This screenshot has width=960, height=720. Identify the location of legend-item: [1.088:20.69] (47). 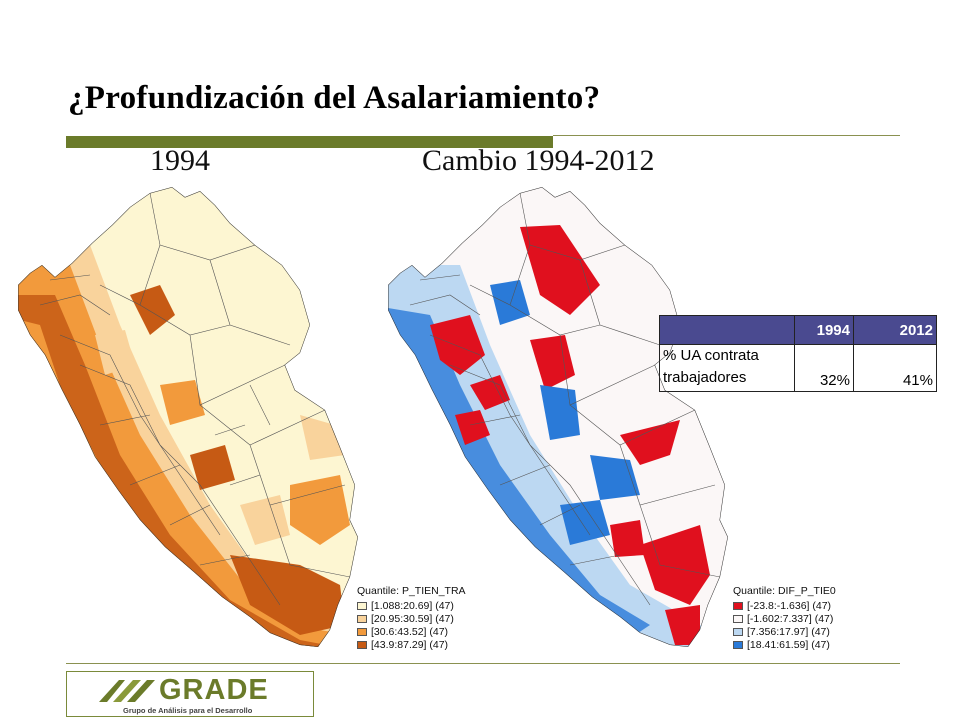
(411, 605).